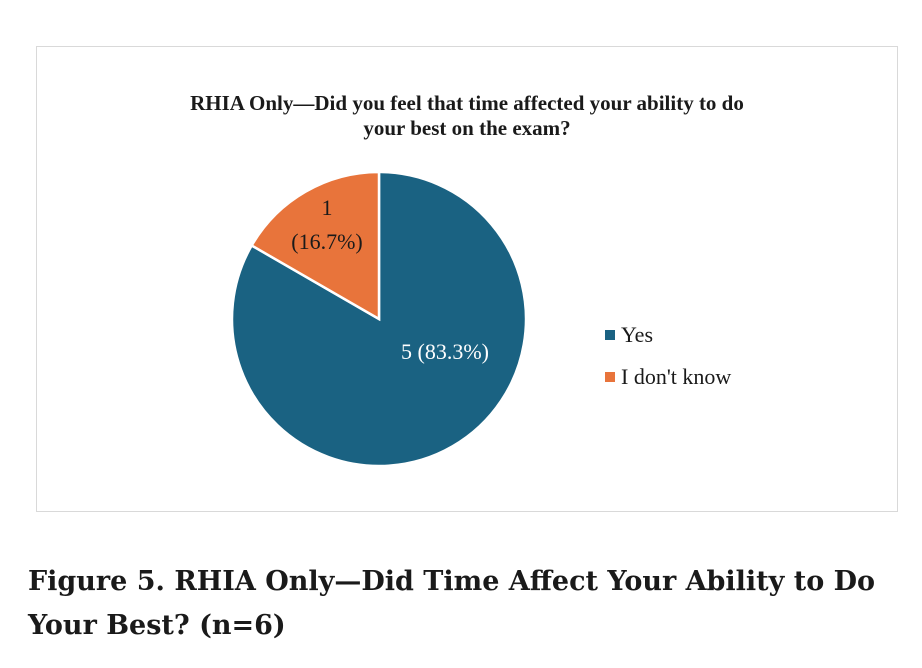  Describe the element at coordinates (326, 241) in the screenshot. I see `slice-label-dont-know-line: (16.7%)` at that location.